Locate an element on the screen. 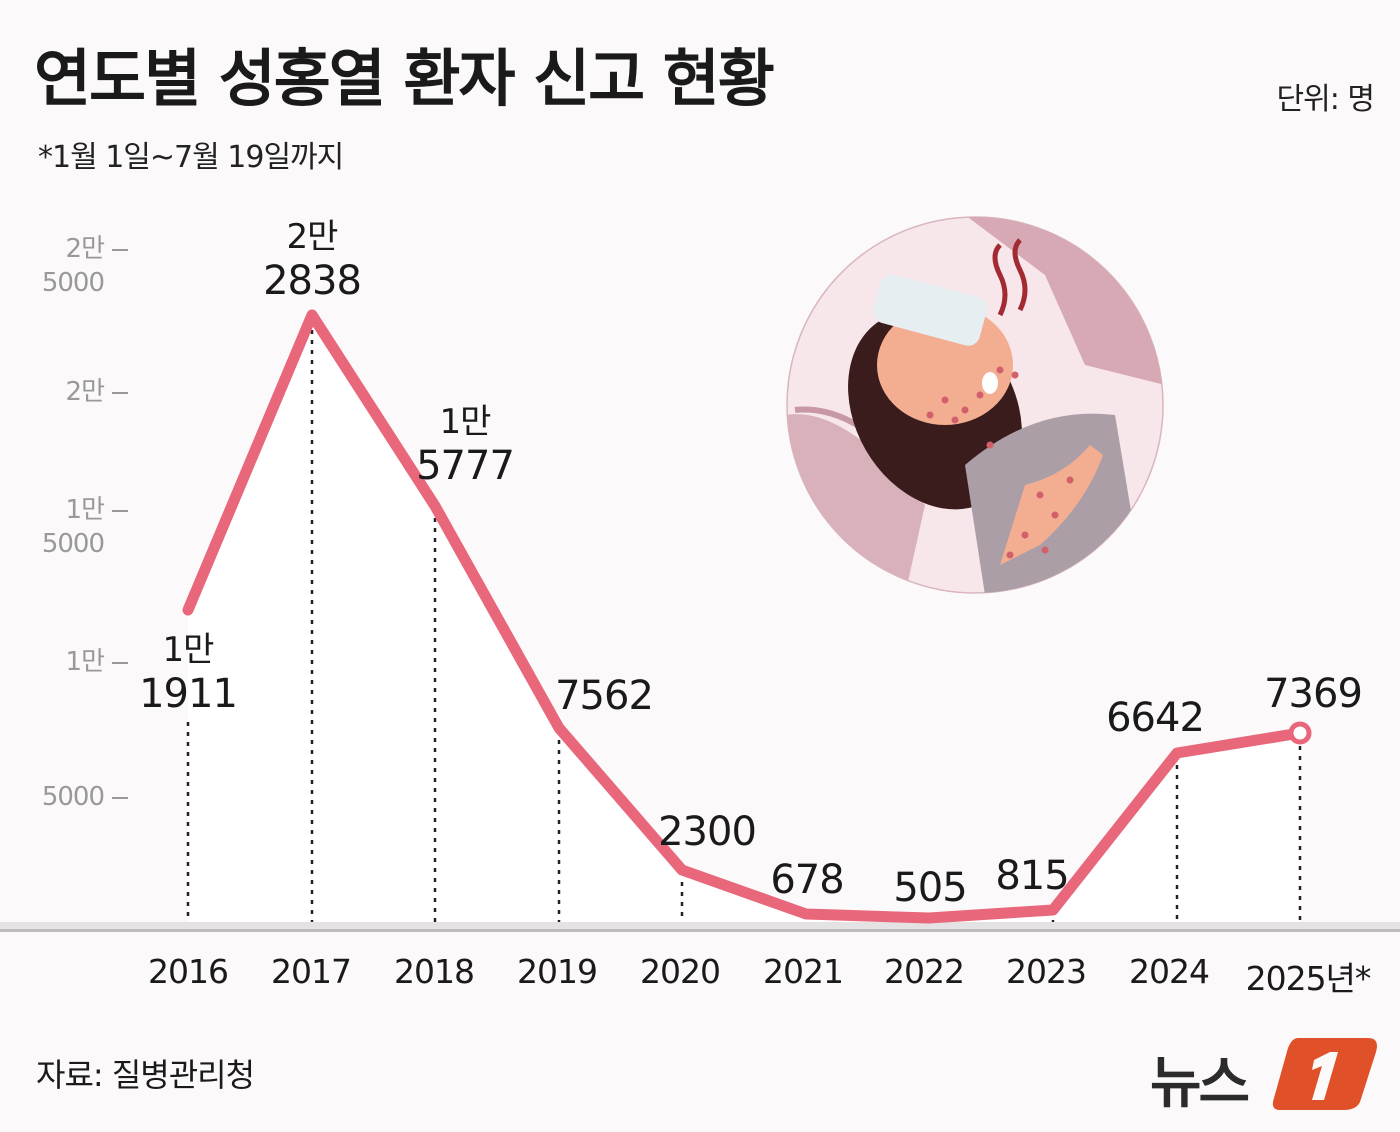 This screenshot has width=1400, height=1132. value-label-bottom: 7562 is located at coordinates (604, 696).